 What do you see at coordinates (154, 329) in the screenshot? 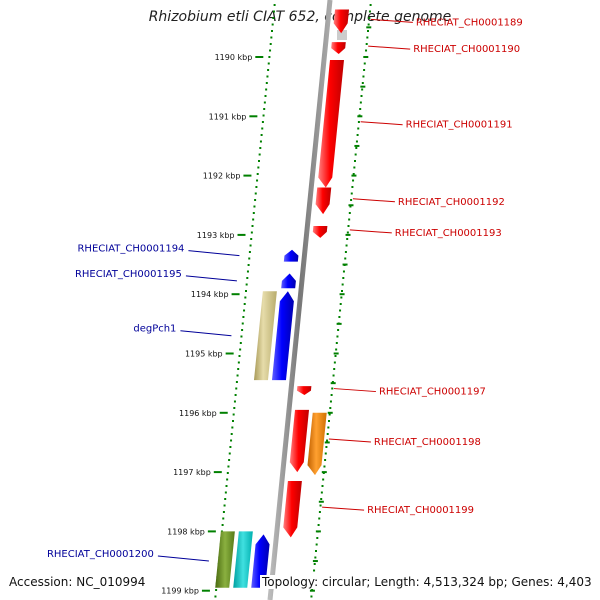
I see `gene-label: degPch1` at bounding box center [154, 329].